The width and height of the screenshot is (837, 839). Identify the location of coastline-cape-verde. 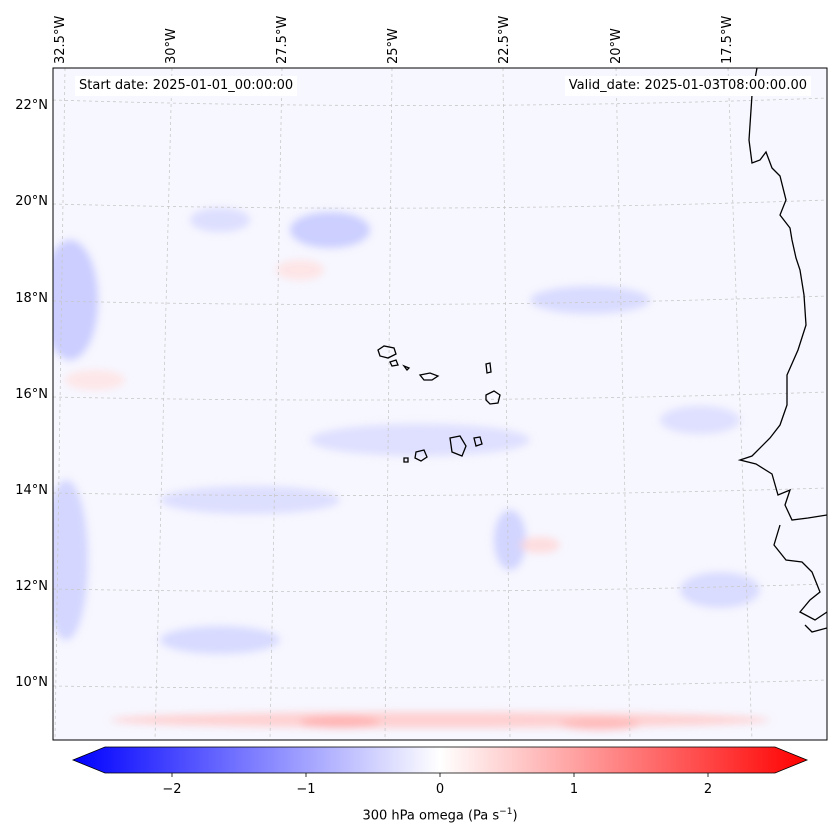
(439, 404).